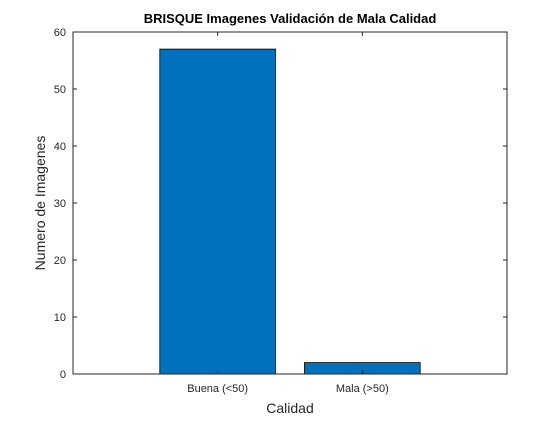 The image size is (560, 425). I want to click on x-tick-label: Buena (<50), so click(217, 389).